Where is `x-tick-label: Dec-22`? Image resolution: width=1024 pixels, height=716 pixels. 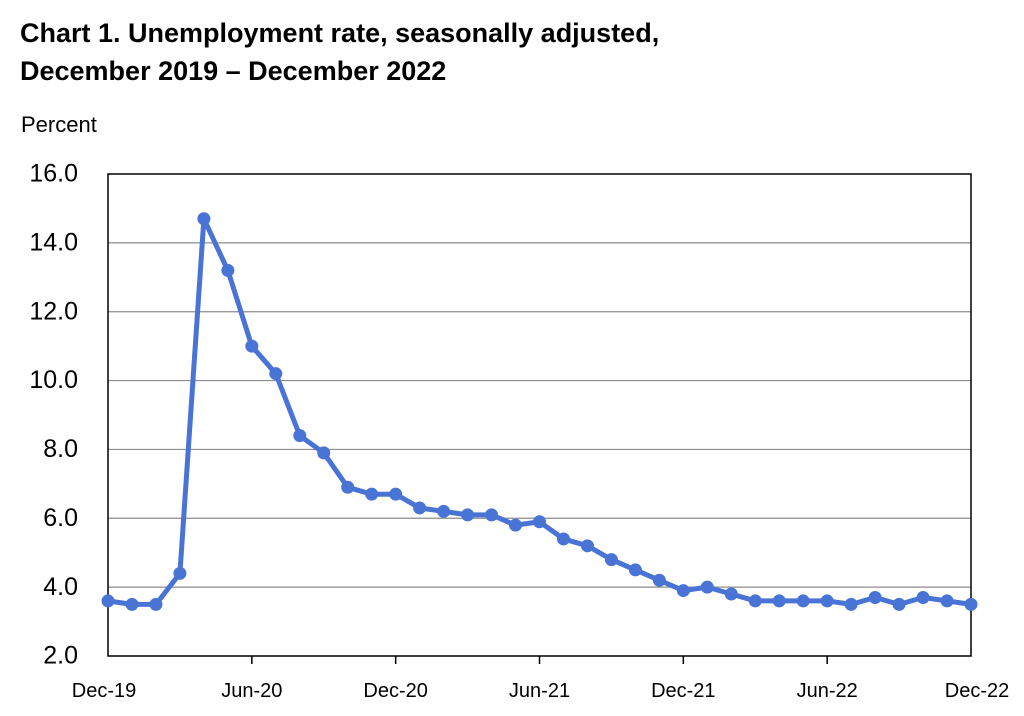
x-tick-label: Dec-22 is located at coordinates (977, 691).